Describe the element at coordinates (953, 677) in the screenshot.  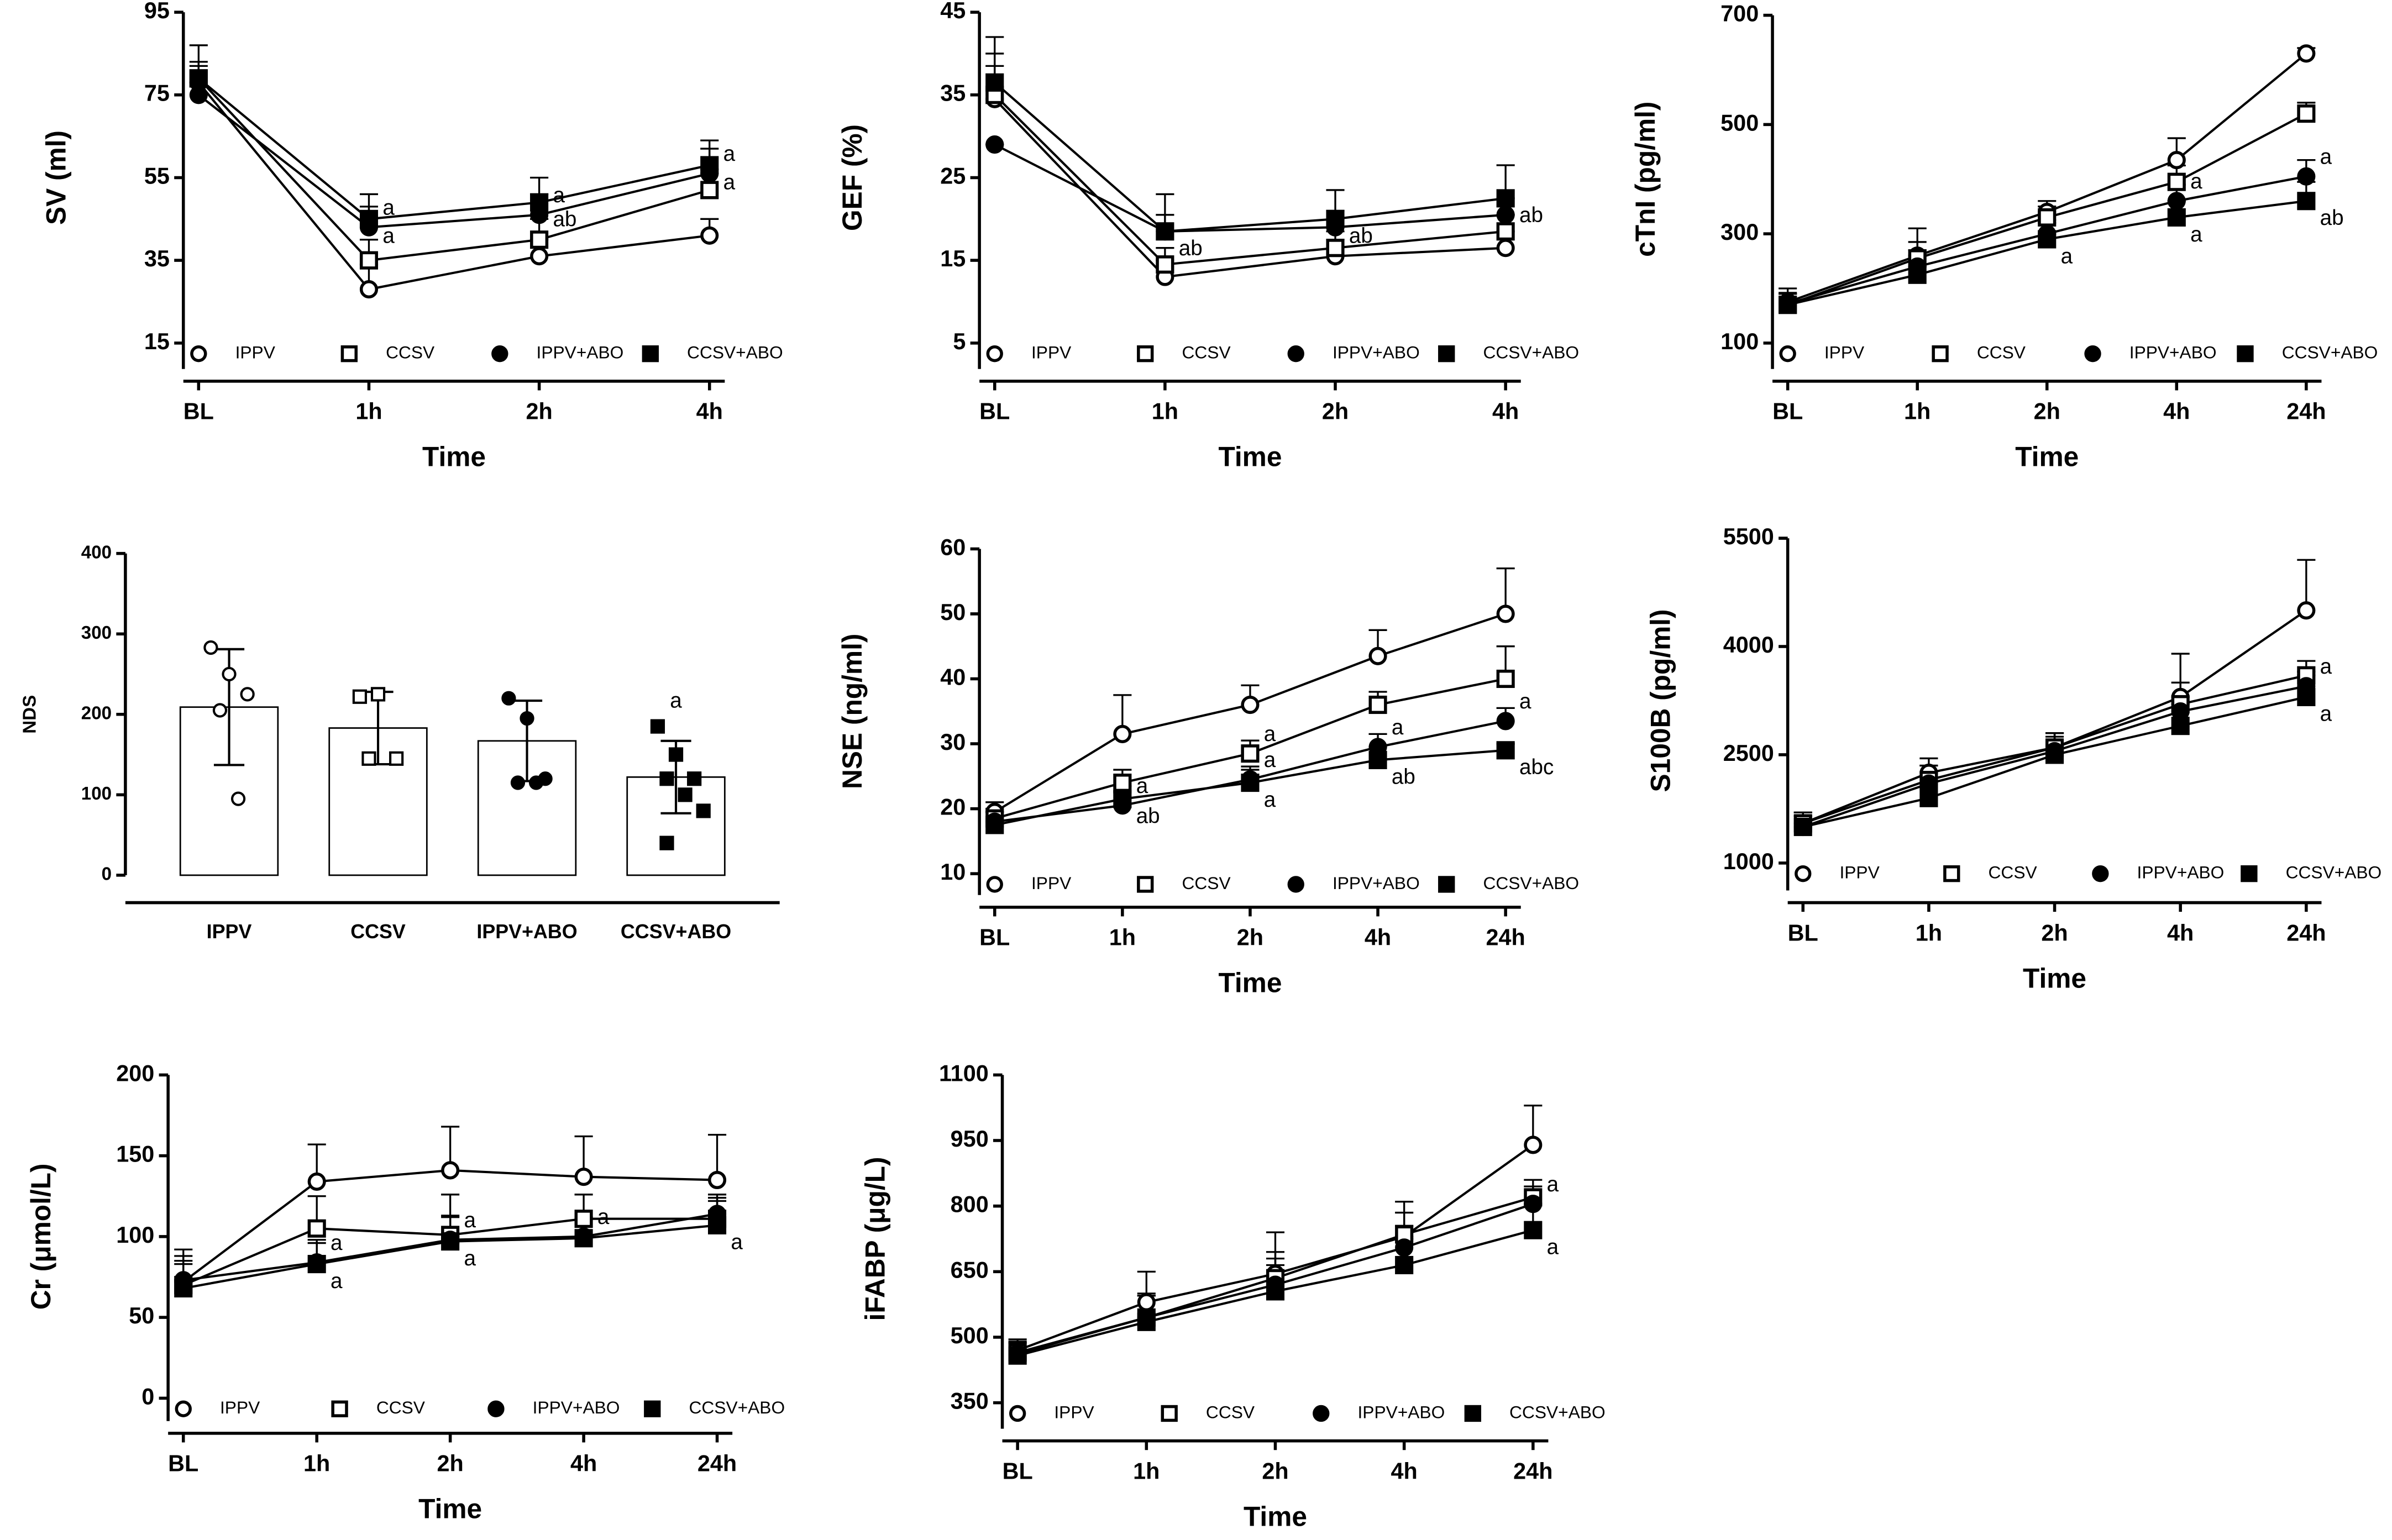
I see `y-tick-label: 40` at that location.